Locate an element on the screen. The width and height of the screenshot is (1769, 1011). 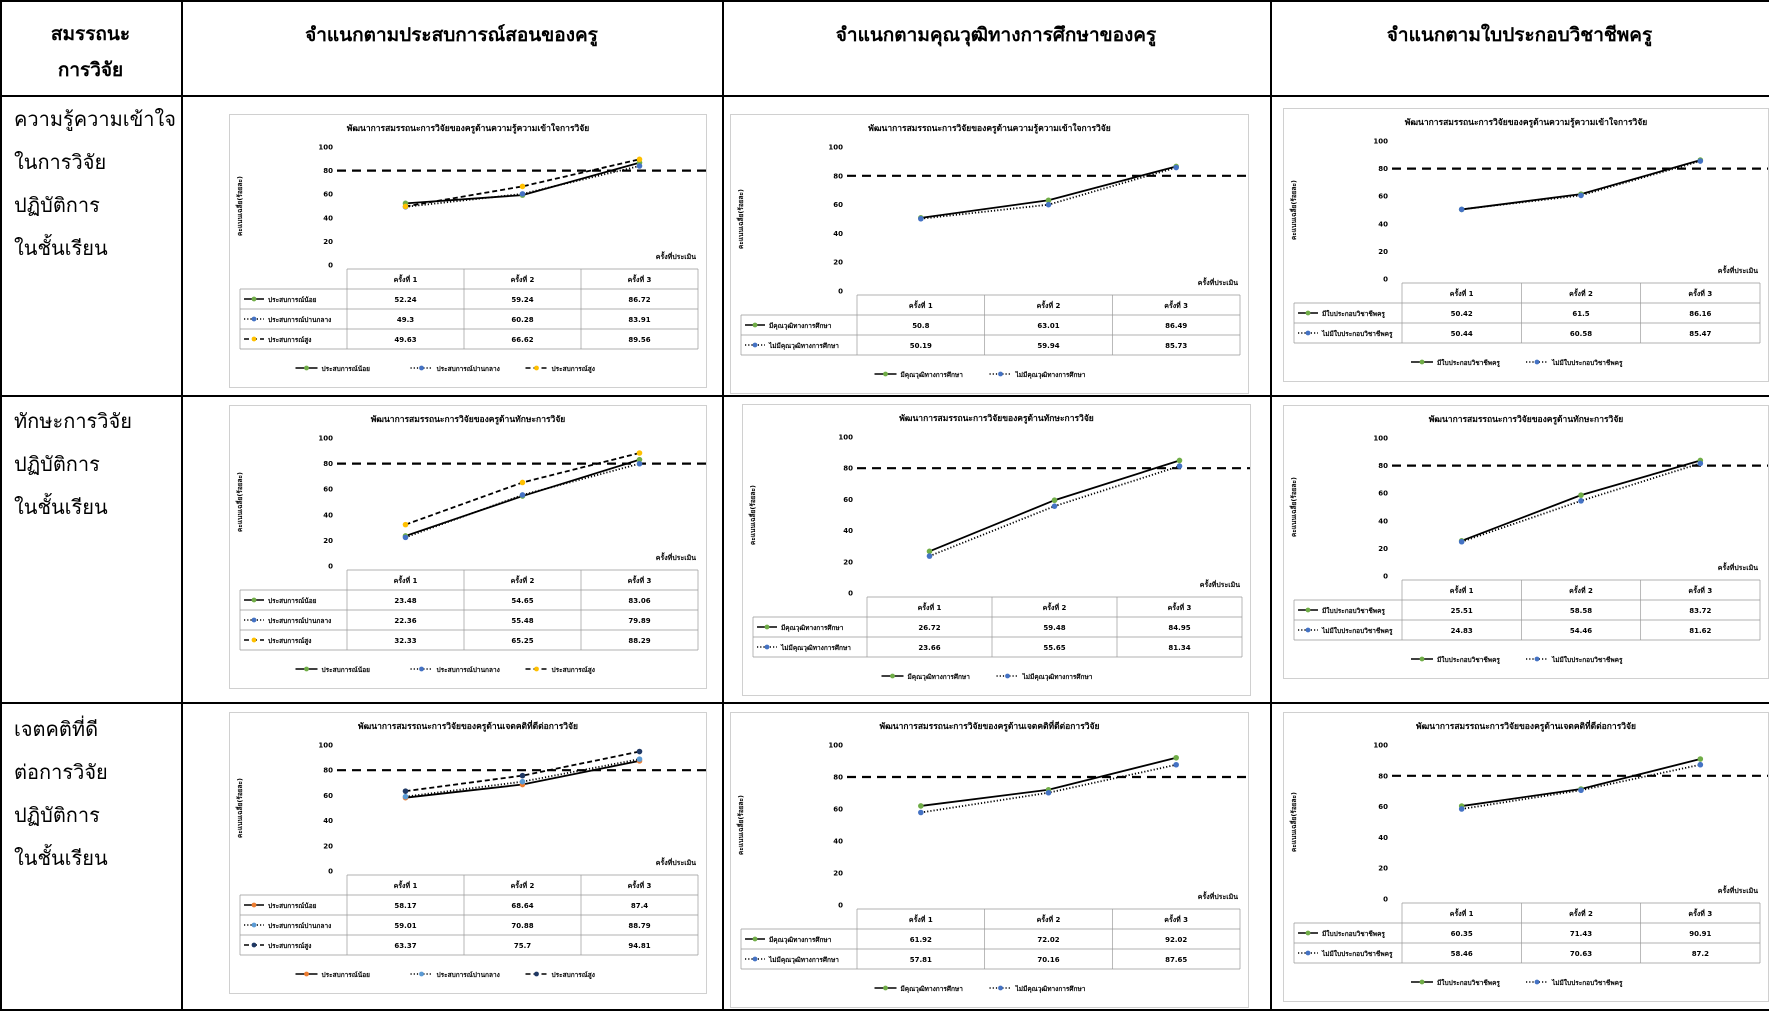
data-label: 87.4 is located at coordinates (639, 906).